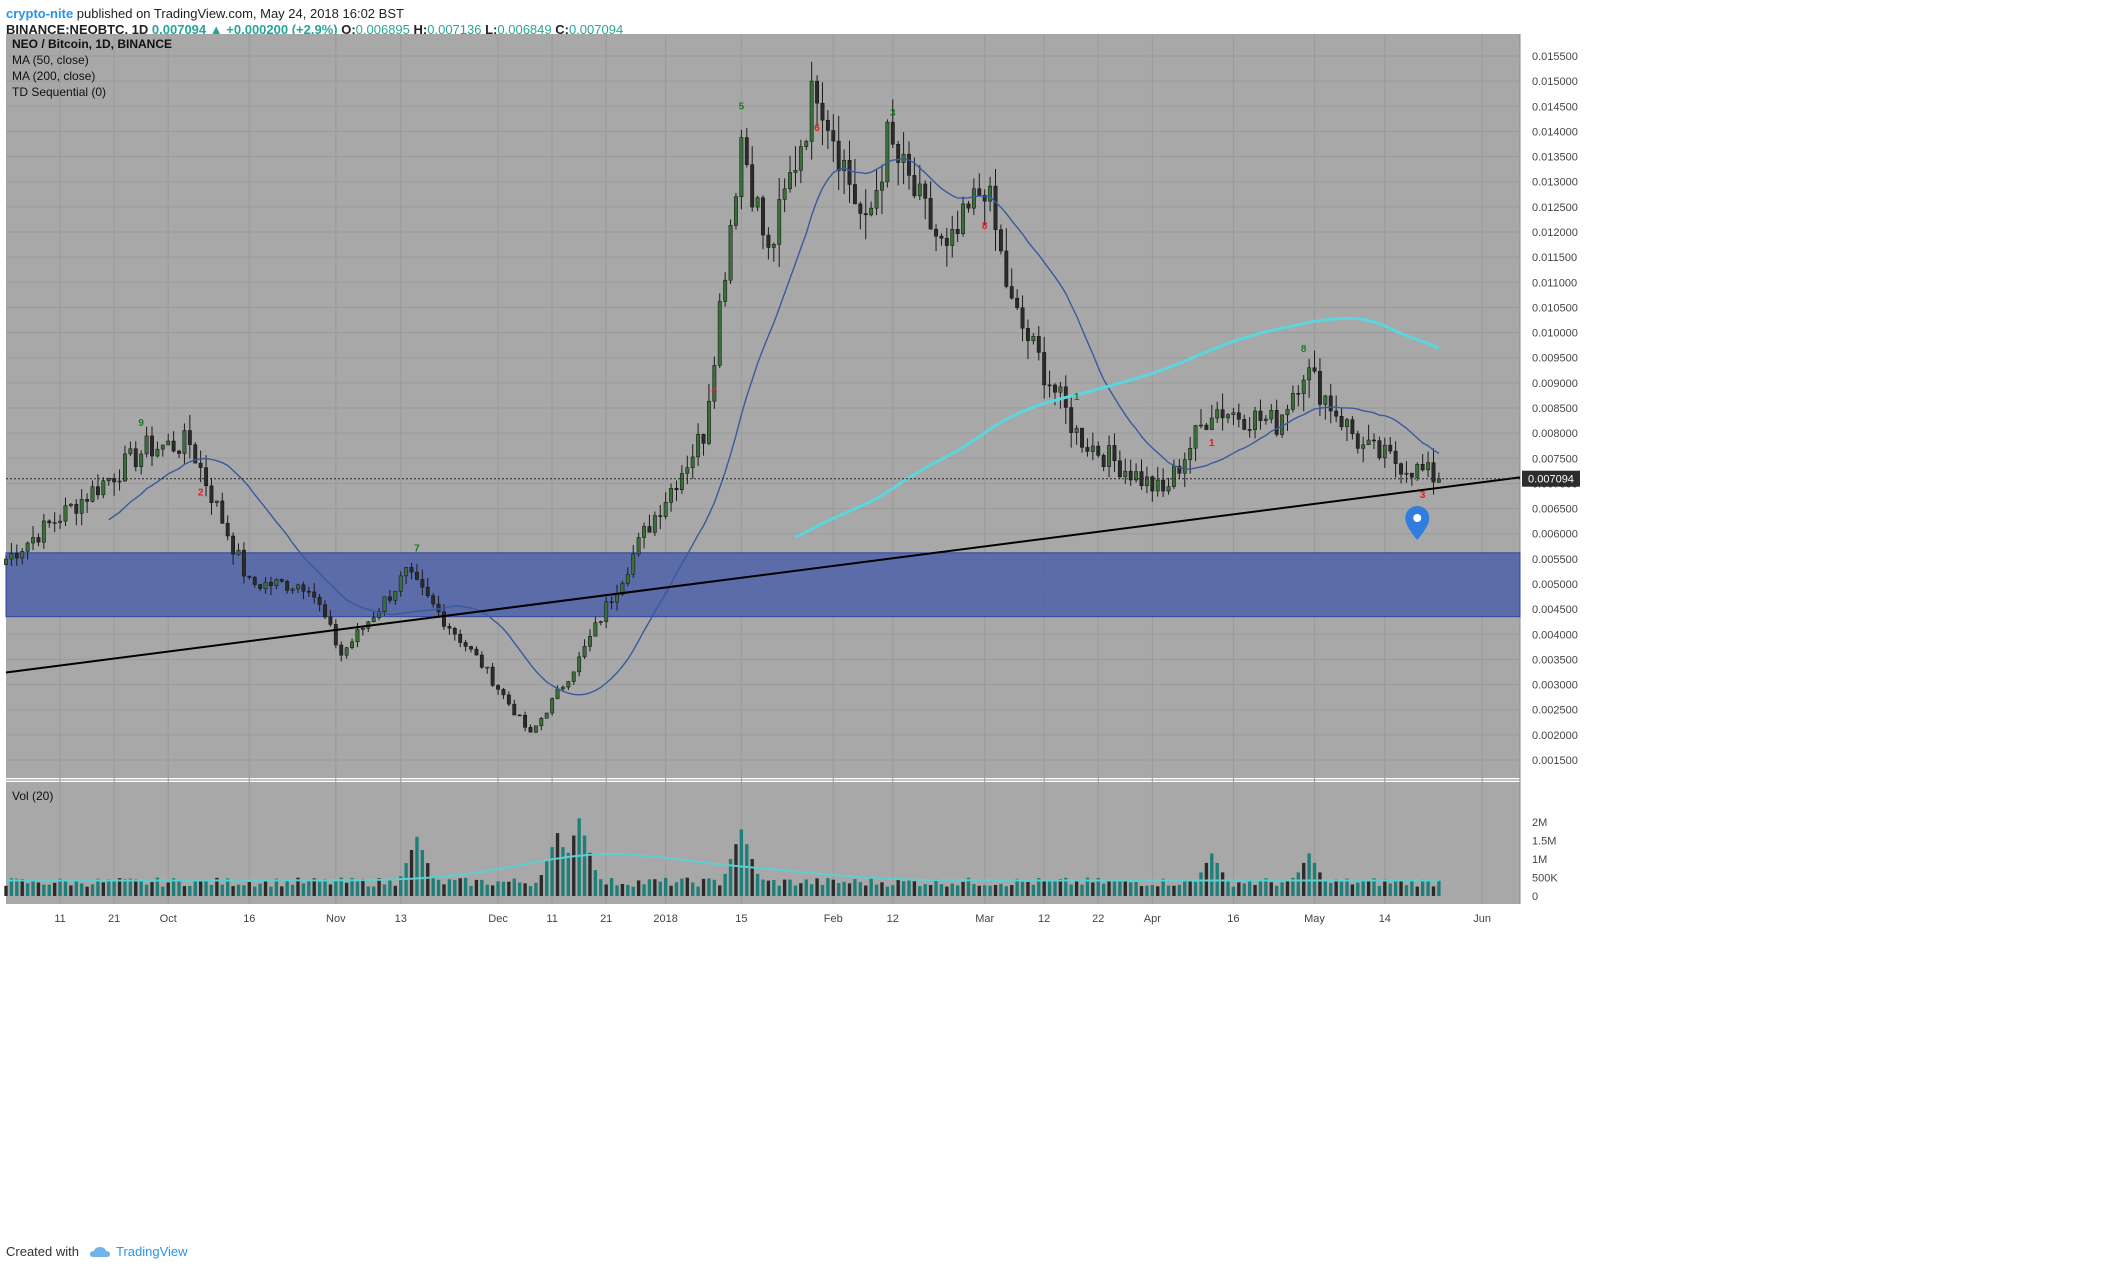 Image resolution: width=2112 pixels, height=1271 pixels. Describe the element at coordinates (562, 29) in the screenshot. I see `close-label: C:` at that location.